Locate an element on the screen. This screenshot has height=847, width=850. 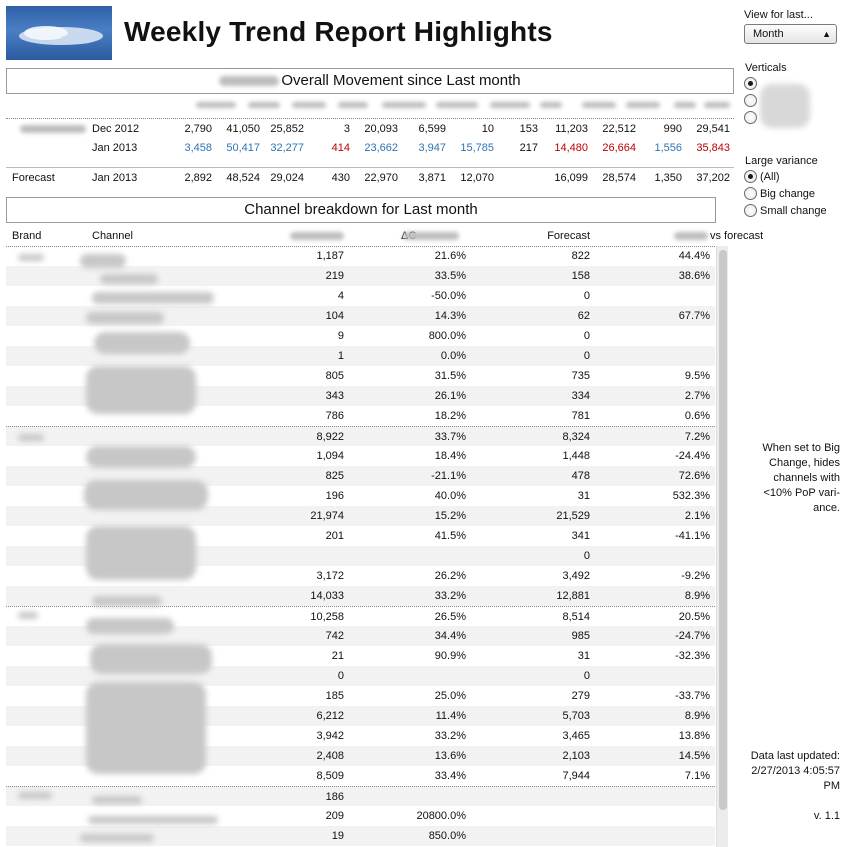
overall-value: 29,024 is located at coordinates (287, 178).